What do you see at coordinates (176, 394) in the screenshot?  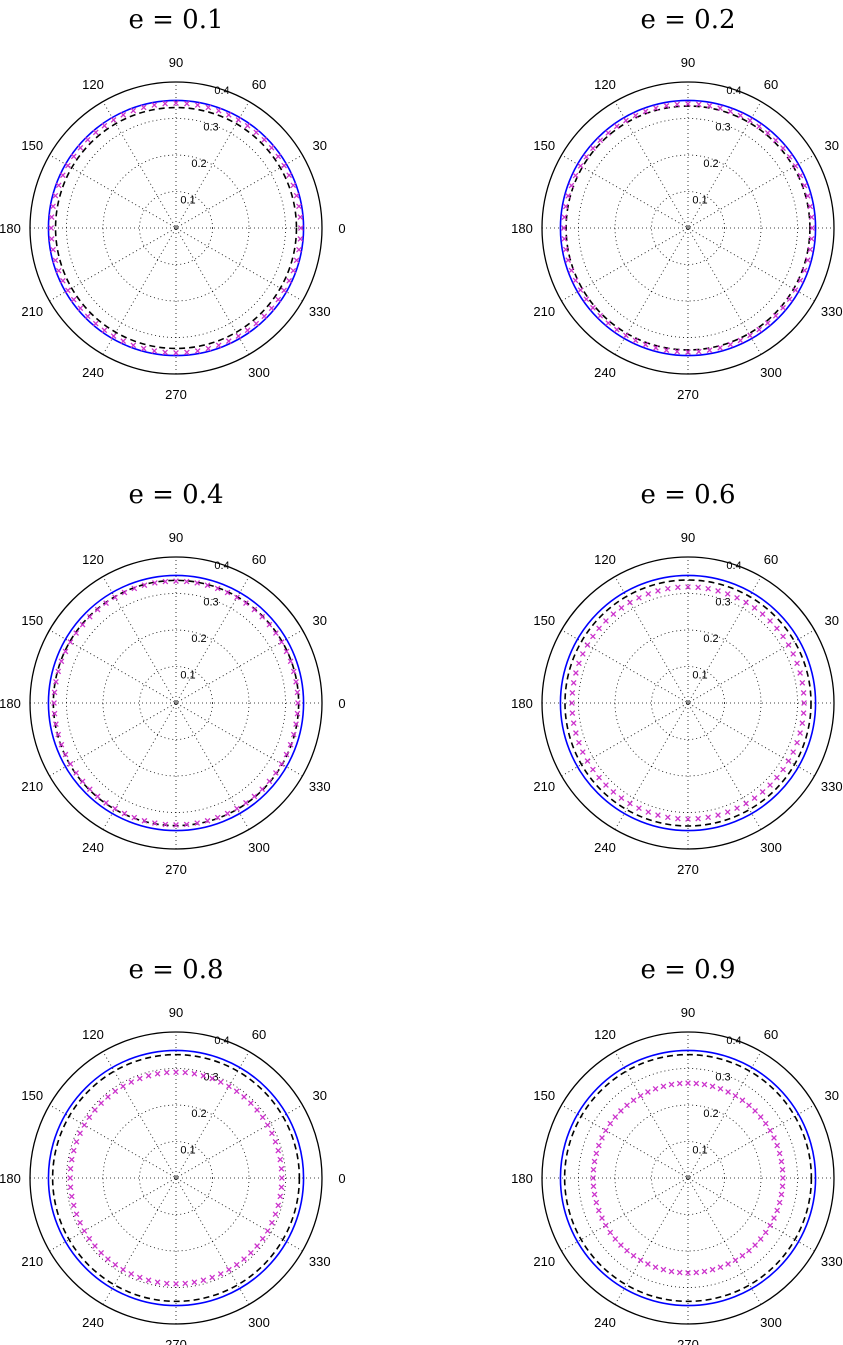 I see `angle-tick-label: 270` at bounding box center [176, 394].